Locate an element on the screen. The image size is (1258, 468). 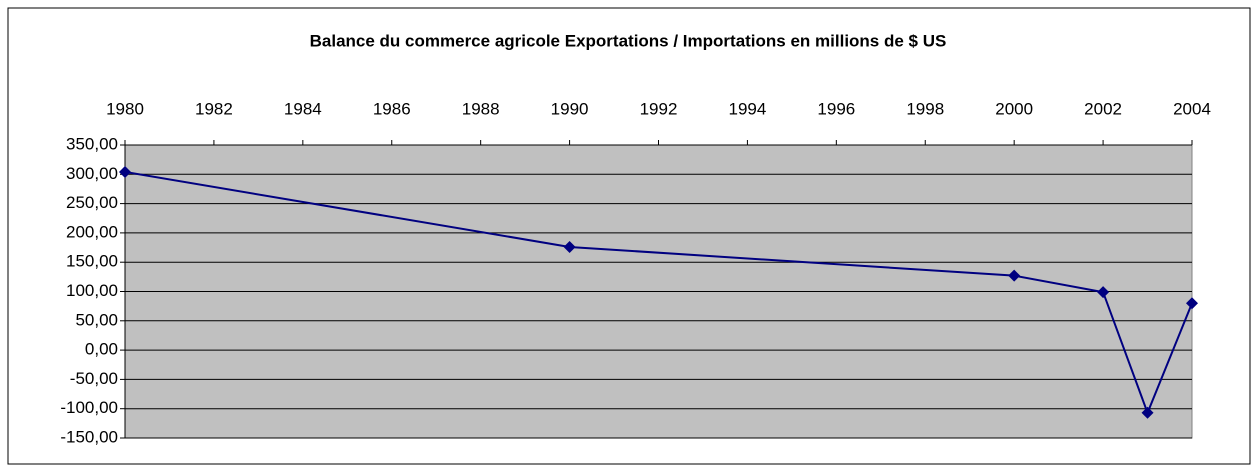
x-tick-label: 1984 is located at coordinates (303, 108).